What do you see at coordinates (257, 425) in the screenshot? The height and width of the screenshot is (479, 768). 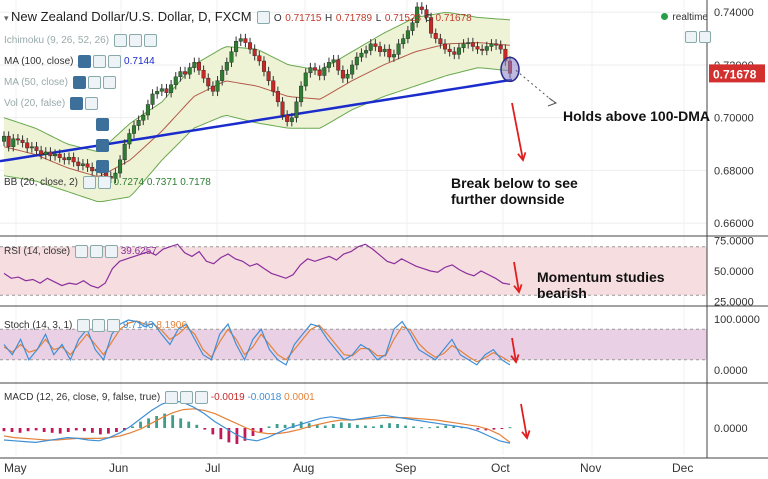 I see `macd-signal-line` at bounding box center [257, 425].